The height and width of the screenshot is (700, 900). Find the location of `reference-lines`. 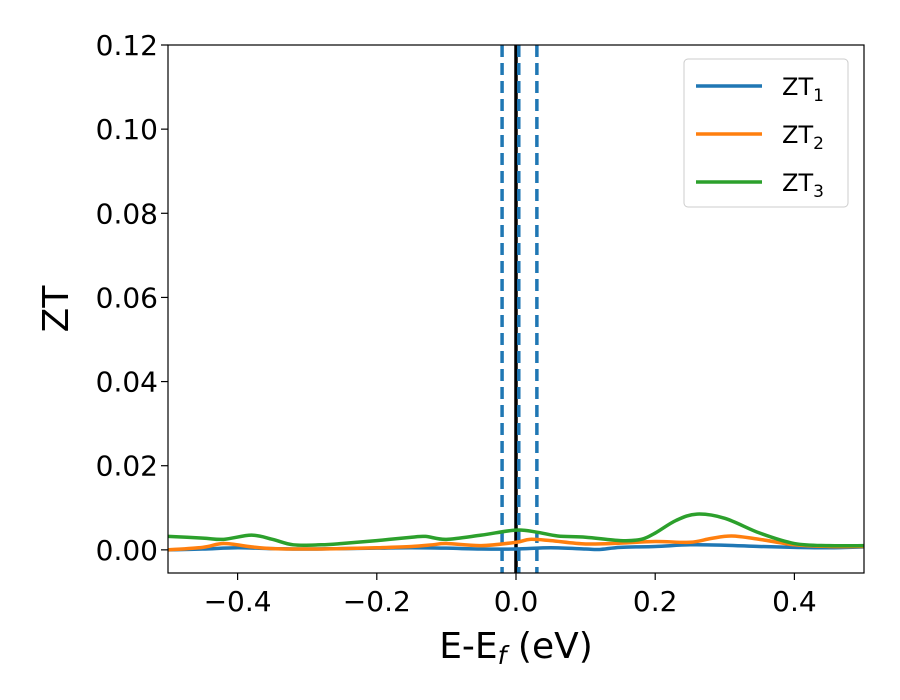

reference-lines is located at coordinates (519, 309).